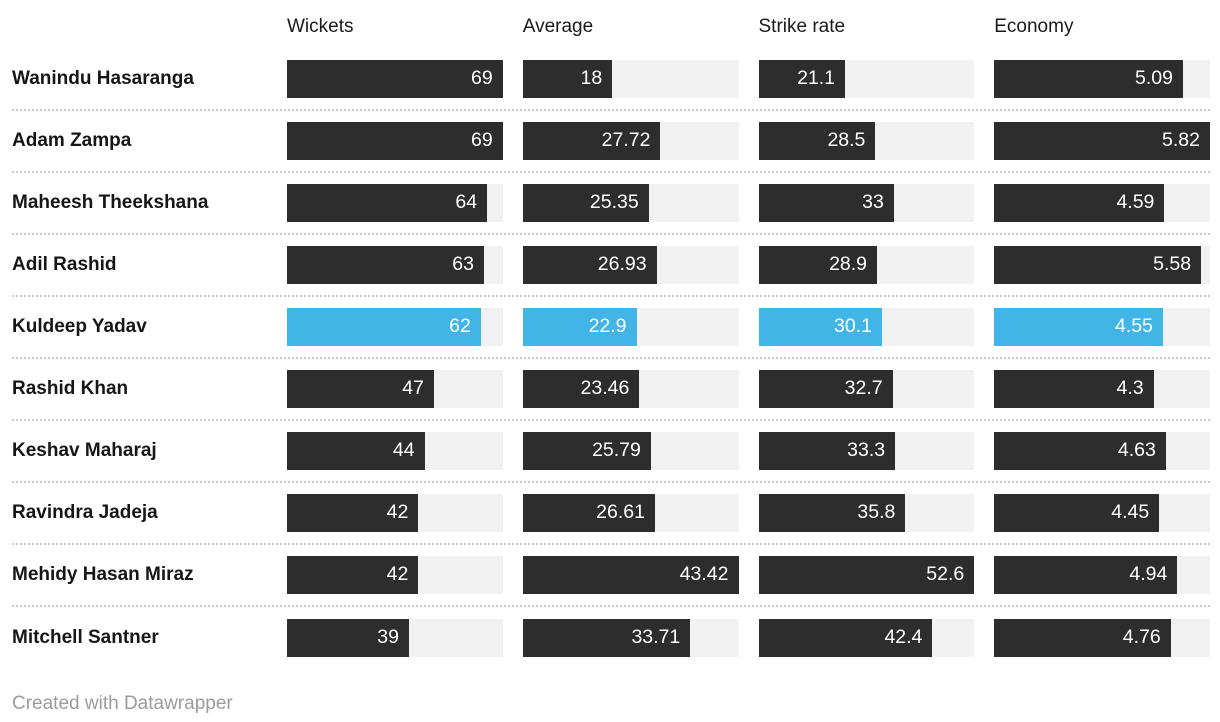 The height and width of the screenshot is (722, 1220). What do you see at coordinates (320, 26) in the screenshot?
I see `column-header-wickets: Wickets` at bounding box center [320, 26].